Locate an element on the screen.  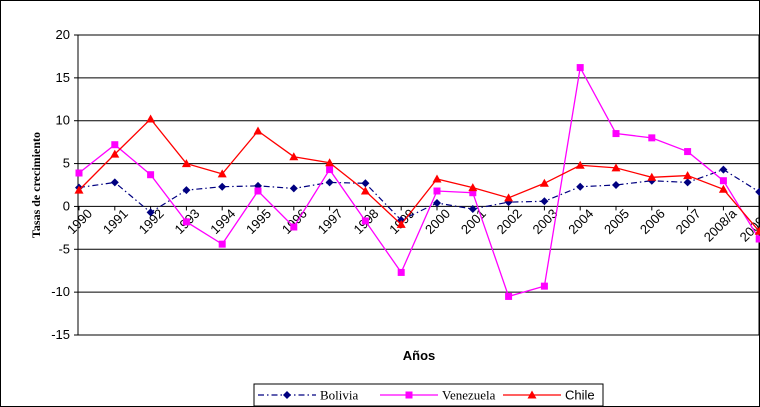
legend-label: Venezuela is located at coordinates (469, 395).